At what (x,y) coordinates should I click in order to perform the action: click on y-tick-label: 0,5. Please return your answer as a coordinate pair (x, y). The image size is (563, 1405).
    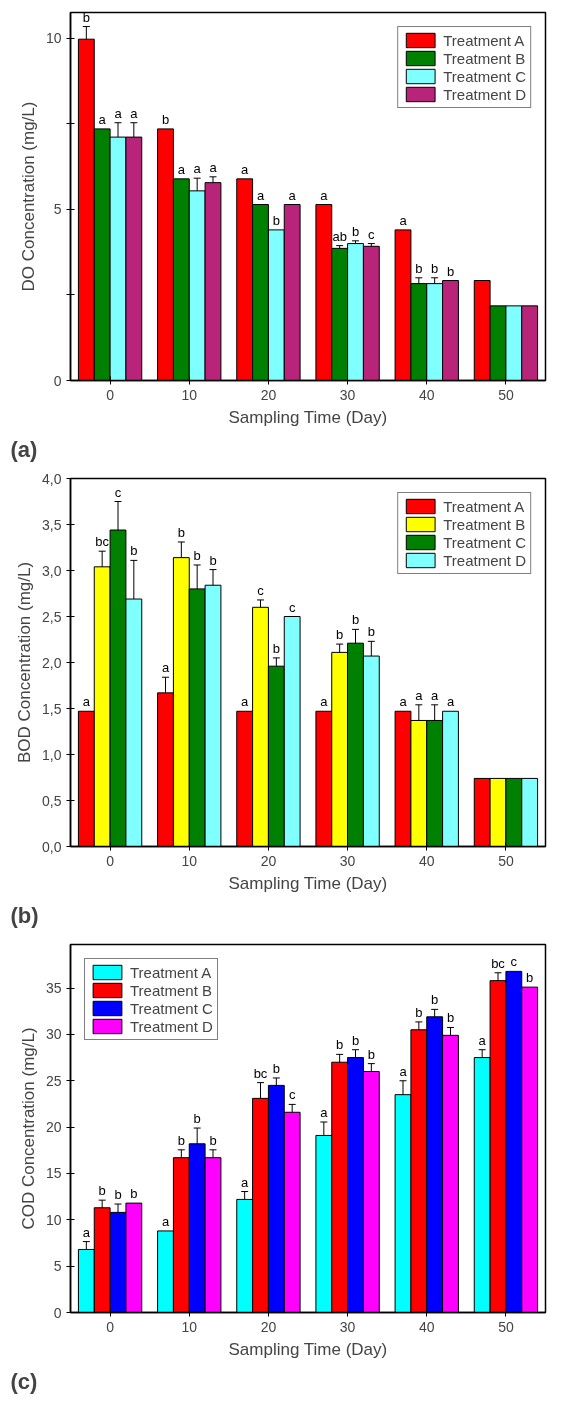
    Looking at the image, I should click on (52, 800).